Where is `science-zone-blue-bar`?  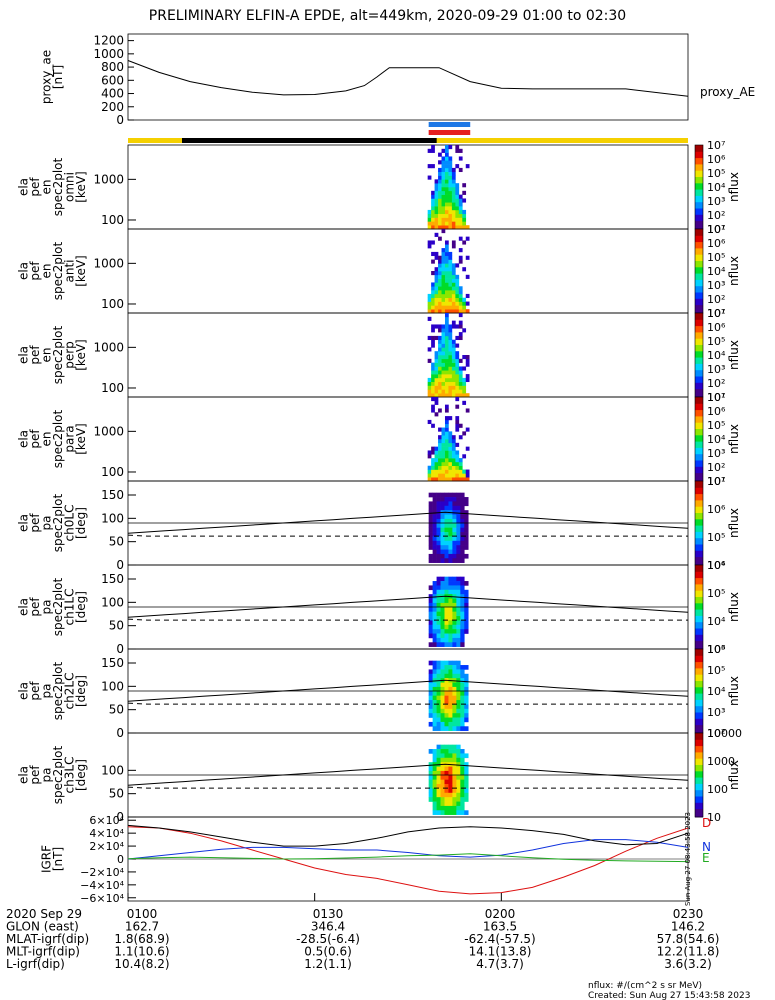 science-zone-blue-bar is located at coordinates (449, 124).